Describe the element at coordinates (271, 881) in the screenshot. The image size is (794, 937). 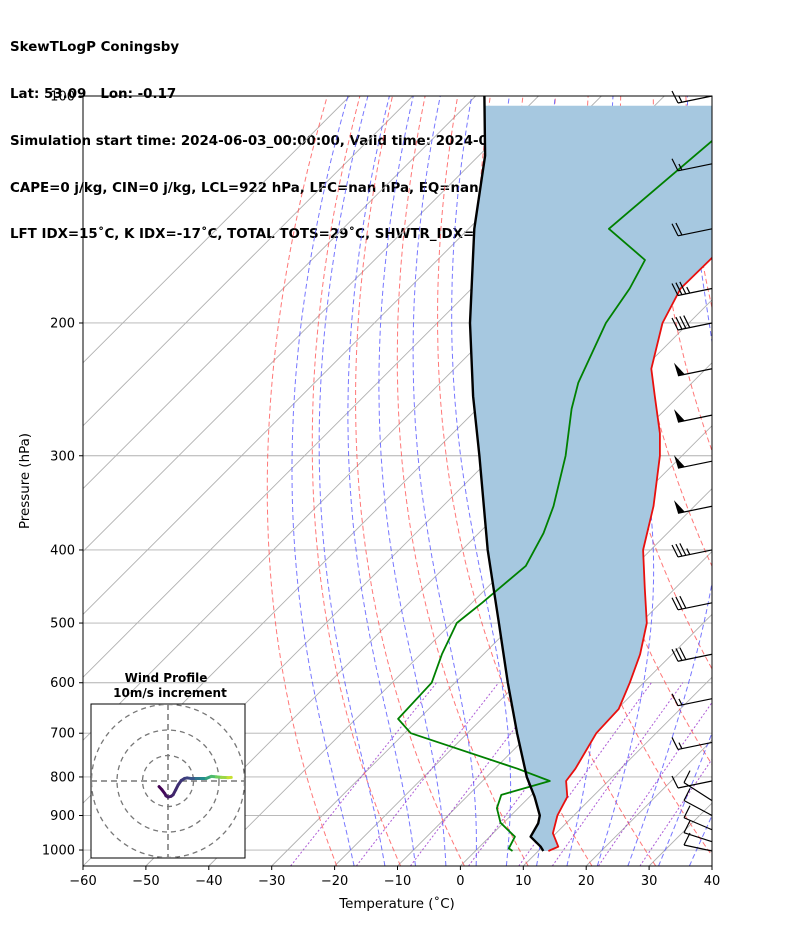
I see `x-tick-label: −30` at that location.